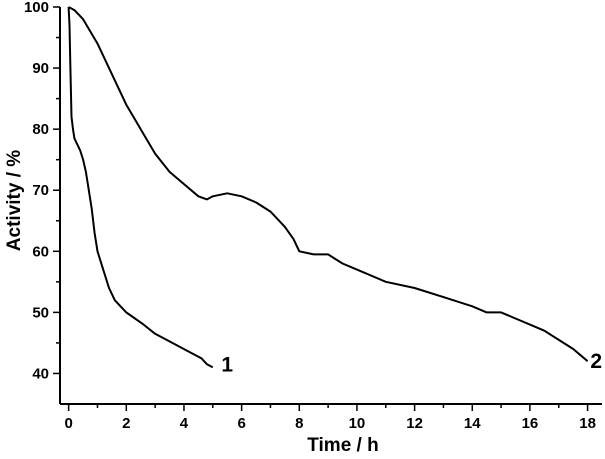 Image resolution: width=605 pixels, height=459 pixels. Describe the element at coordinates (330, 418) in the screenshot. I see `x-axis-ticks: 0 2 4 6 8 10 12 14 16 18` at that location.